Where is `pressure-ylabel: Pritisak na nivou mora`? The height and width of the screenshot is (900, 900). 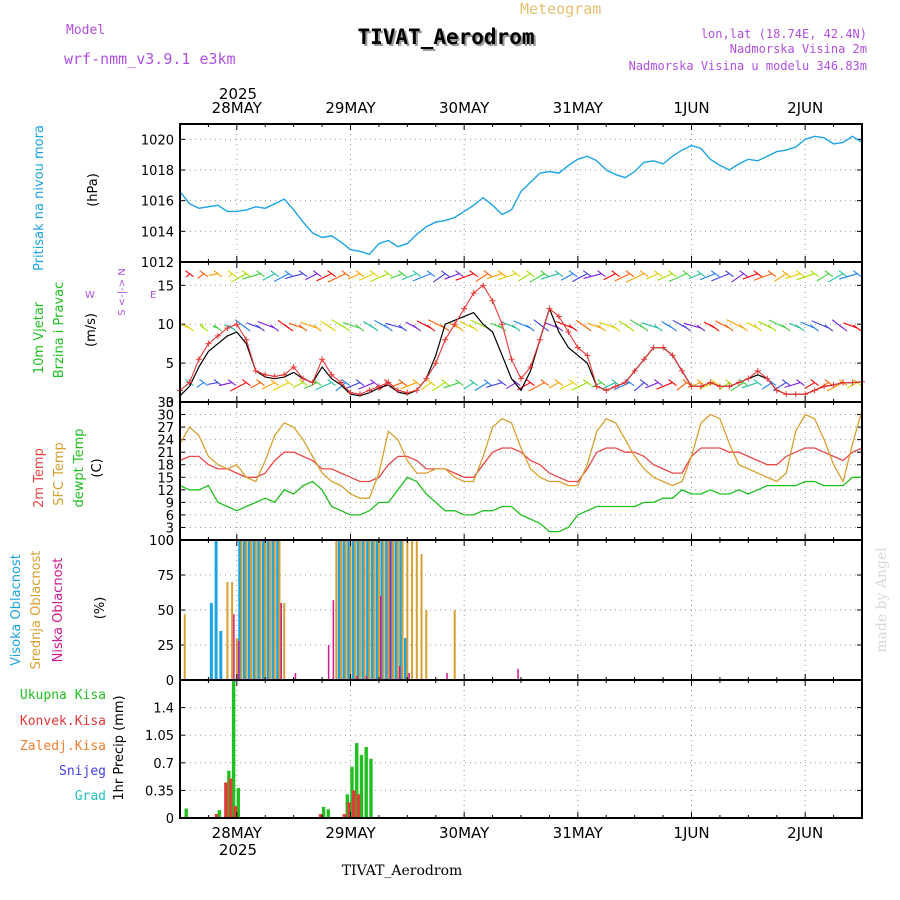 pressure-ylabel: Pritisak na nivou mora is located at coordinates (39, 198).